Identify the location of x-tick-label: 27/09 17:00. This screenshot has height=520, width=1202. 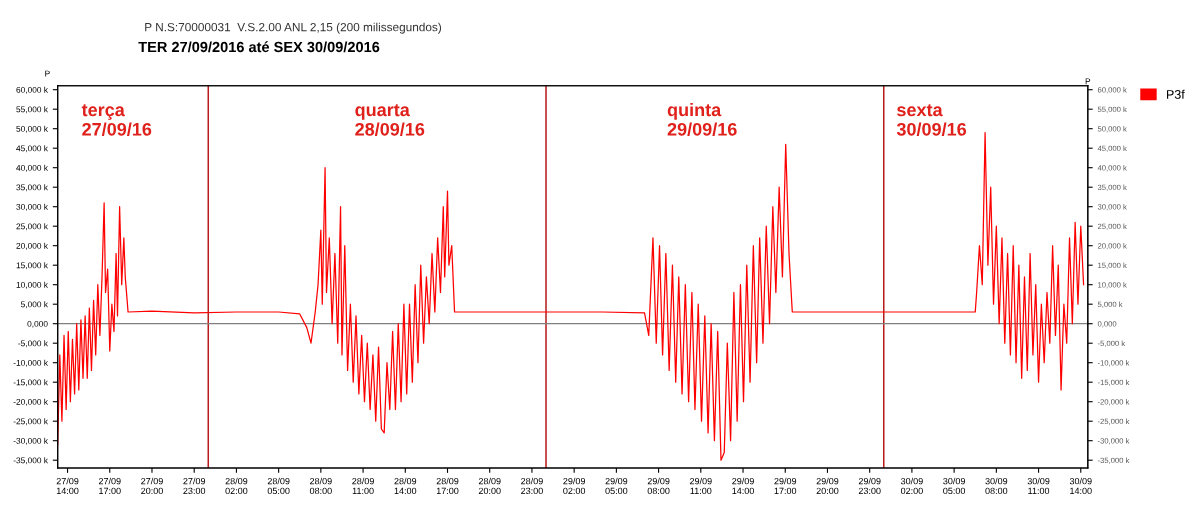
(109, 486).